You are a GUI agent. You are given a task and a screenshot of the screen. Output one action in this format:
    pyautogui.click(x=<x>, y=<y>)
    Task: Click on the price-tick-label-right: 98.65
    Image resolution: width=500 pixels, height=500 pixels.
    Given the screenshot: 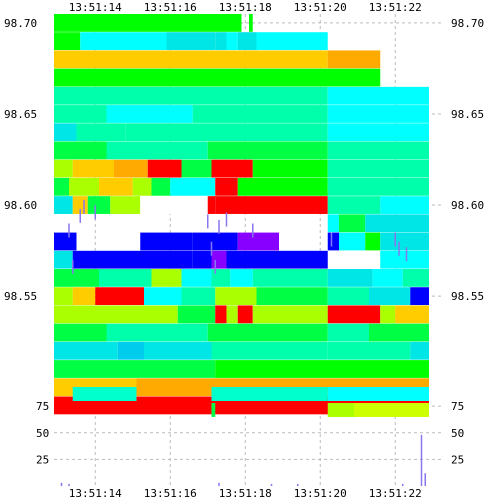 What is the action you would take?
    pyautogui.click(x=467, y=114)
    